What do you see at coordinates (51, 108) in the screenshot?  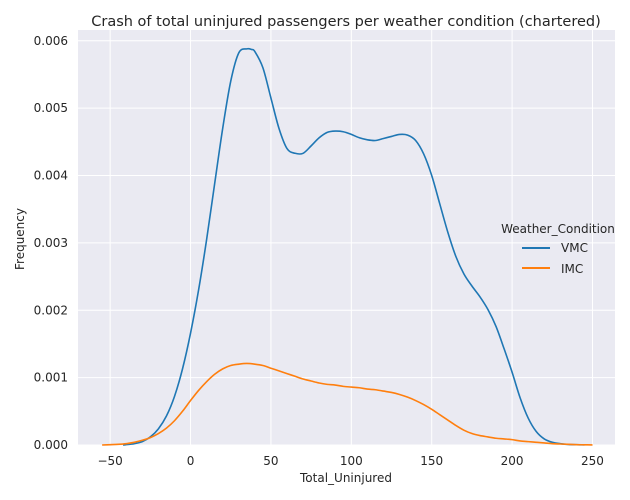 I see `y-tick-label: 0.005` at bounding box center [51, 108].